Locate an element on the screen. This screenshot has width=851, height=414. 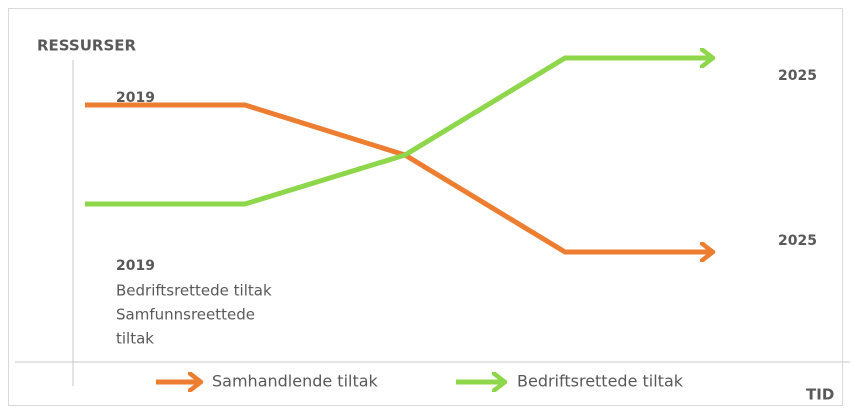
note-line: Samfunnsreettede is located at coordinates (185, 315).